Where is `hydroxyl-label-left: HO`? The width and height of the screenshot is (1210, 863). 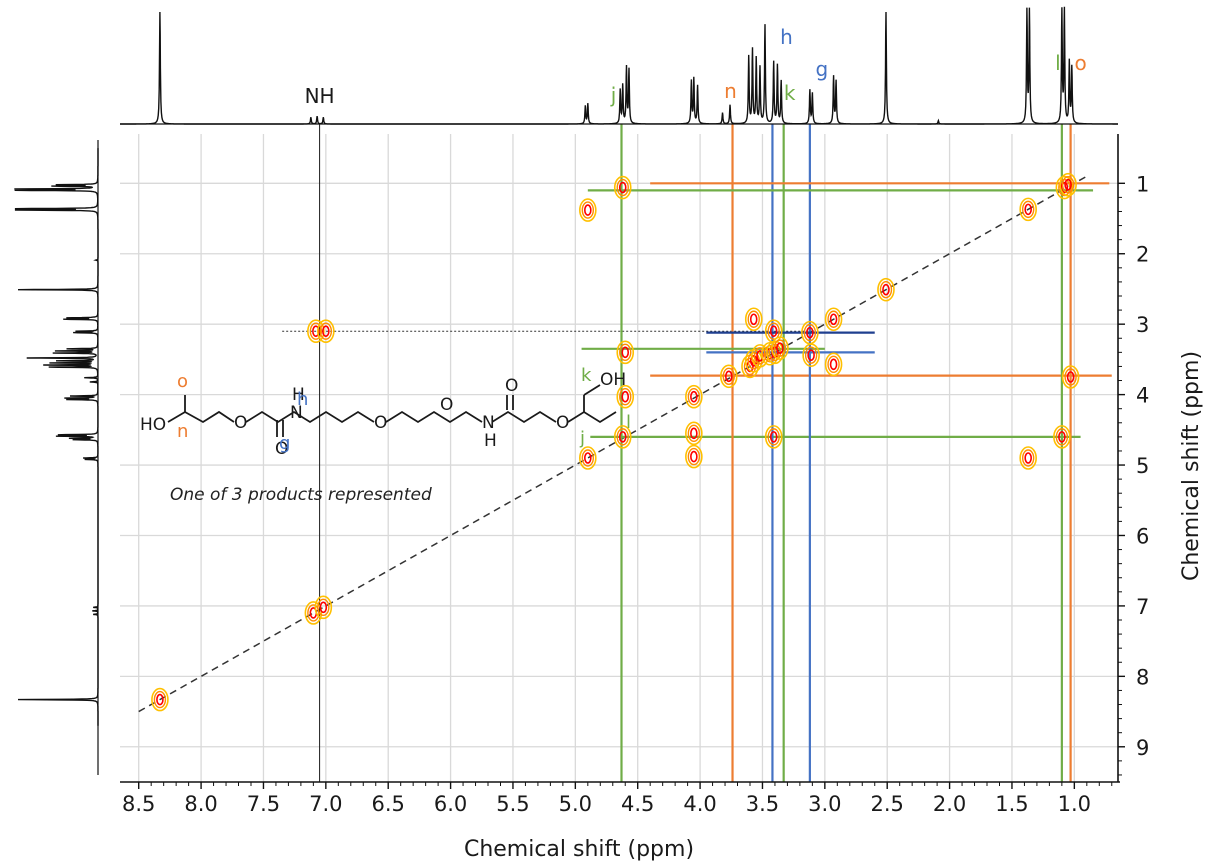 hydroxyl-label-left: HO is located at coordinates (153, 425).